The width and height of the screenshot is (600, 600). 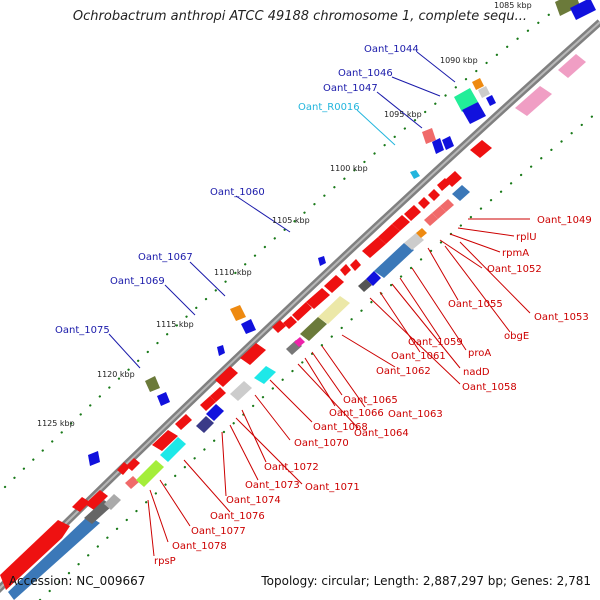 What do you see at coordinates (415, 414) in the screenshot?
I see `gene-label: Oant_1063` at bounding box center [415, 414].